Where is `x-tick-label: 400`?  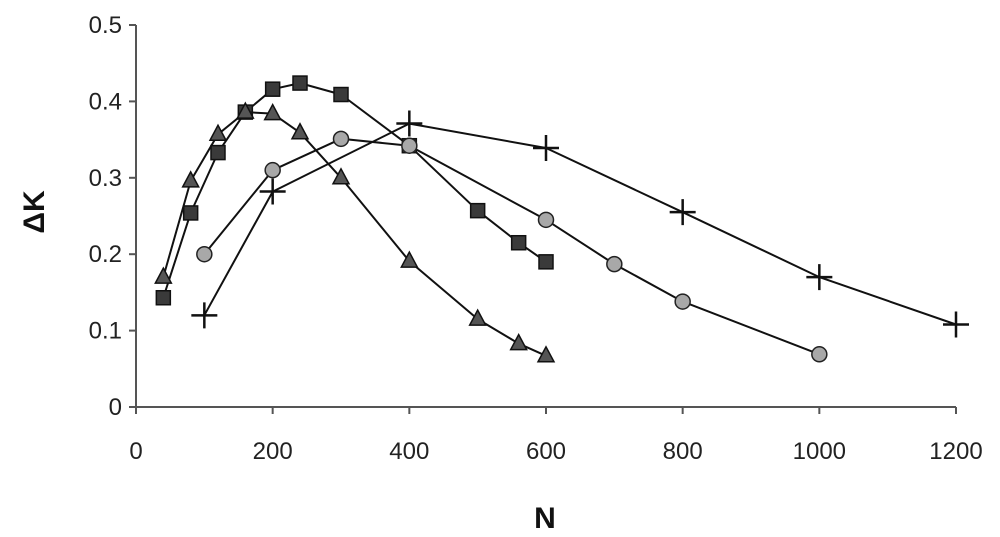
x-tick-label: 400 is located at coordinates (409, 451).